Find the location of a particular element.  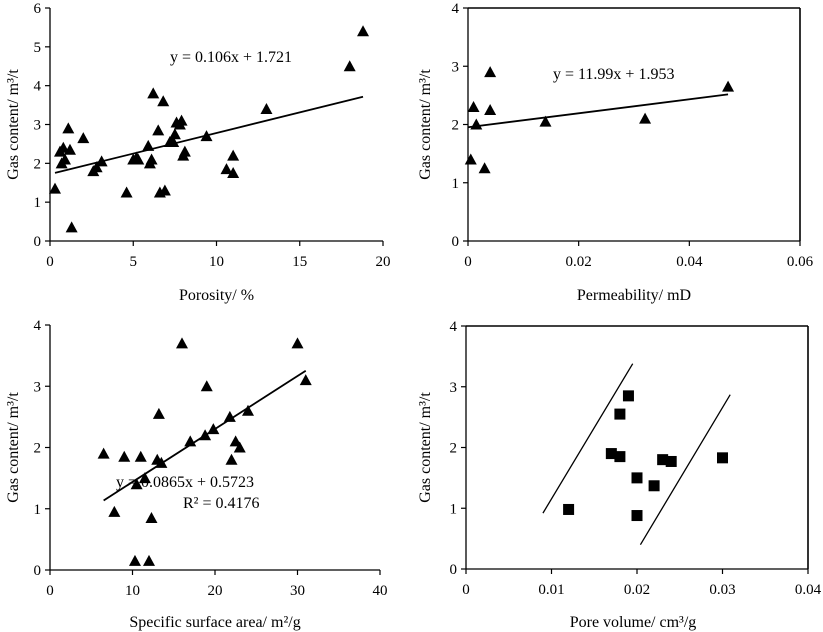

x-tick-label: 15 is located at coordinates (299, 262).